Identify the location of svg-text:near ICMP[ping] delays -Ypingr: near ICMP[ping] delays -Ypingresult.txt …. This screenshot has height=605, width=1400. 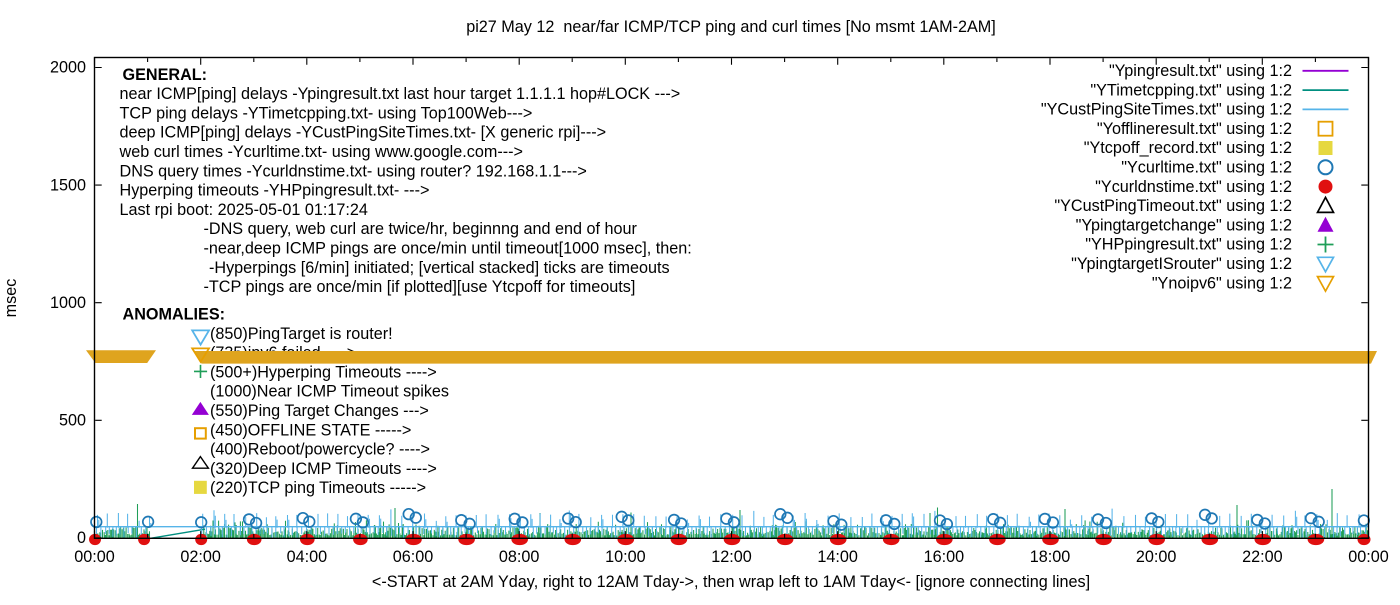
(400, 94).